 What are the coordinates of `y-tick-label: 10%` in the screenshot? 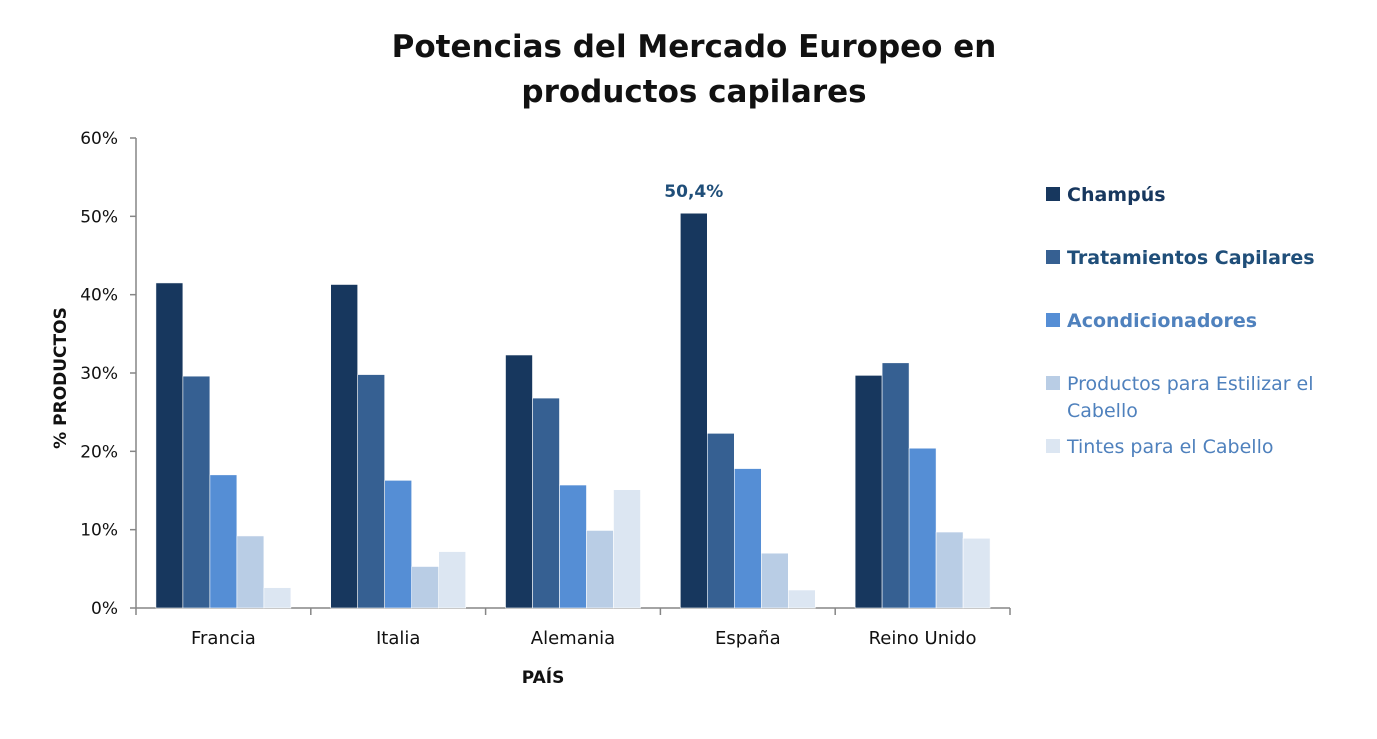 It's located at (99, 531).